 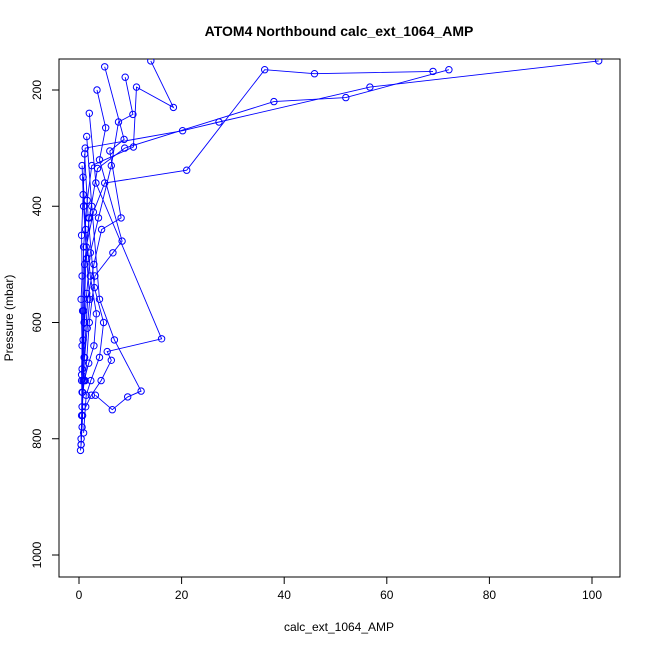 I want to click on x-axis-title: calc_ext_1064_AMP, so click(x=339, y=627).